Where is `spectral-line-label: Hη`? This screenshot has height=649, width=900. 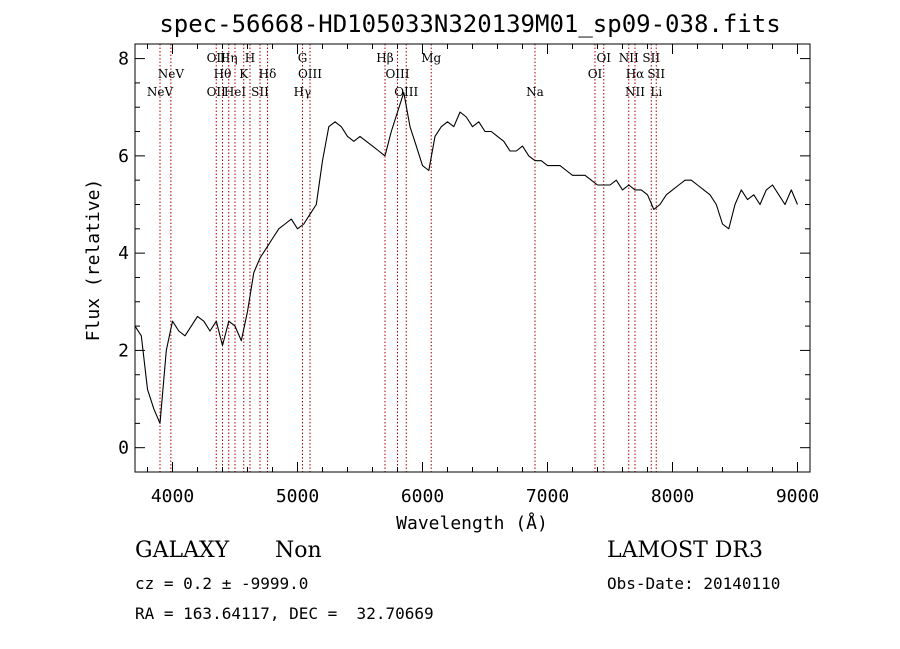
spectral-line-label: Hη is located at coordinates (229, 58).